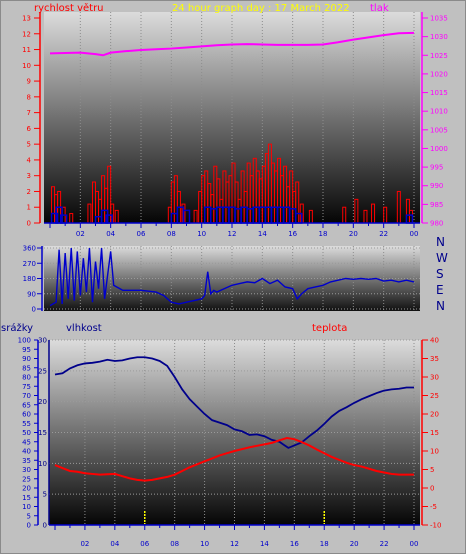 The width and height of the screenshot is (466, 554). What do you see at coordinates (329, 328) in the screenshot?
I see `temperature-axis-label: teplota` at bounding box center [329, 328].